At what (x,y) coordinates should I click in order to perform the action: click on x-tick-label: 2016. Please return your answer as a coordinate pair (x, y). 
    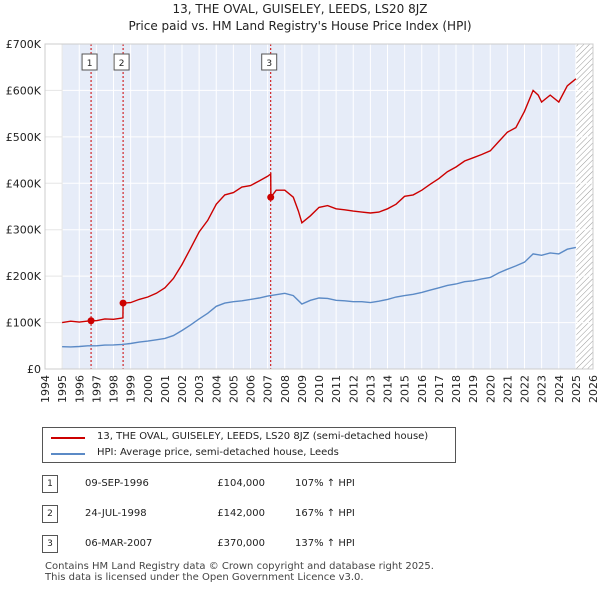
    Looking at the image, I should click on (422, 389).